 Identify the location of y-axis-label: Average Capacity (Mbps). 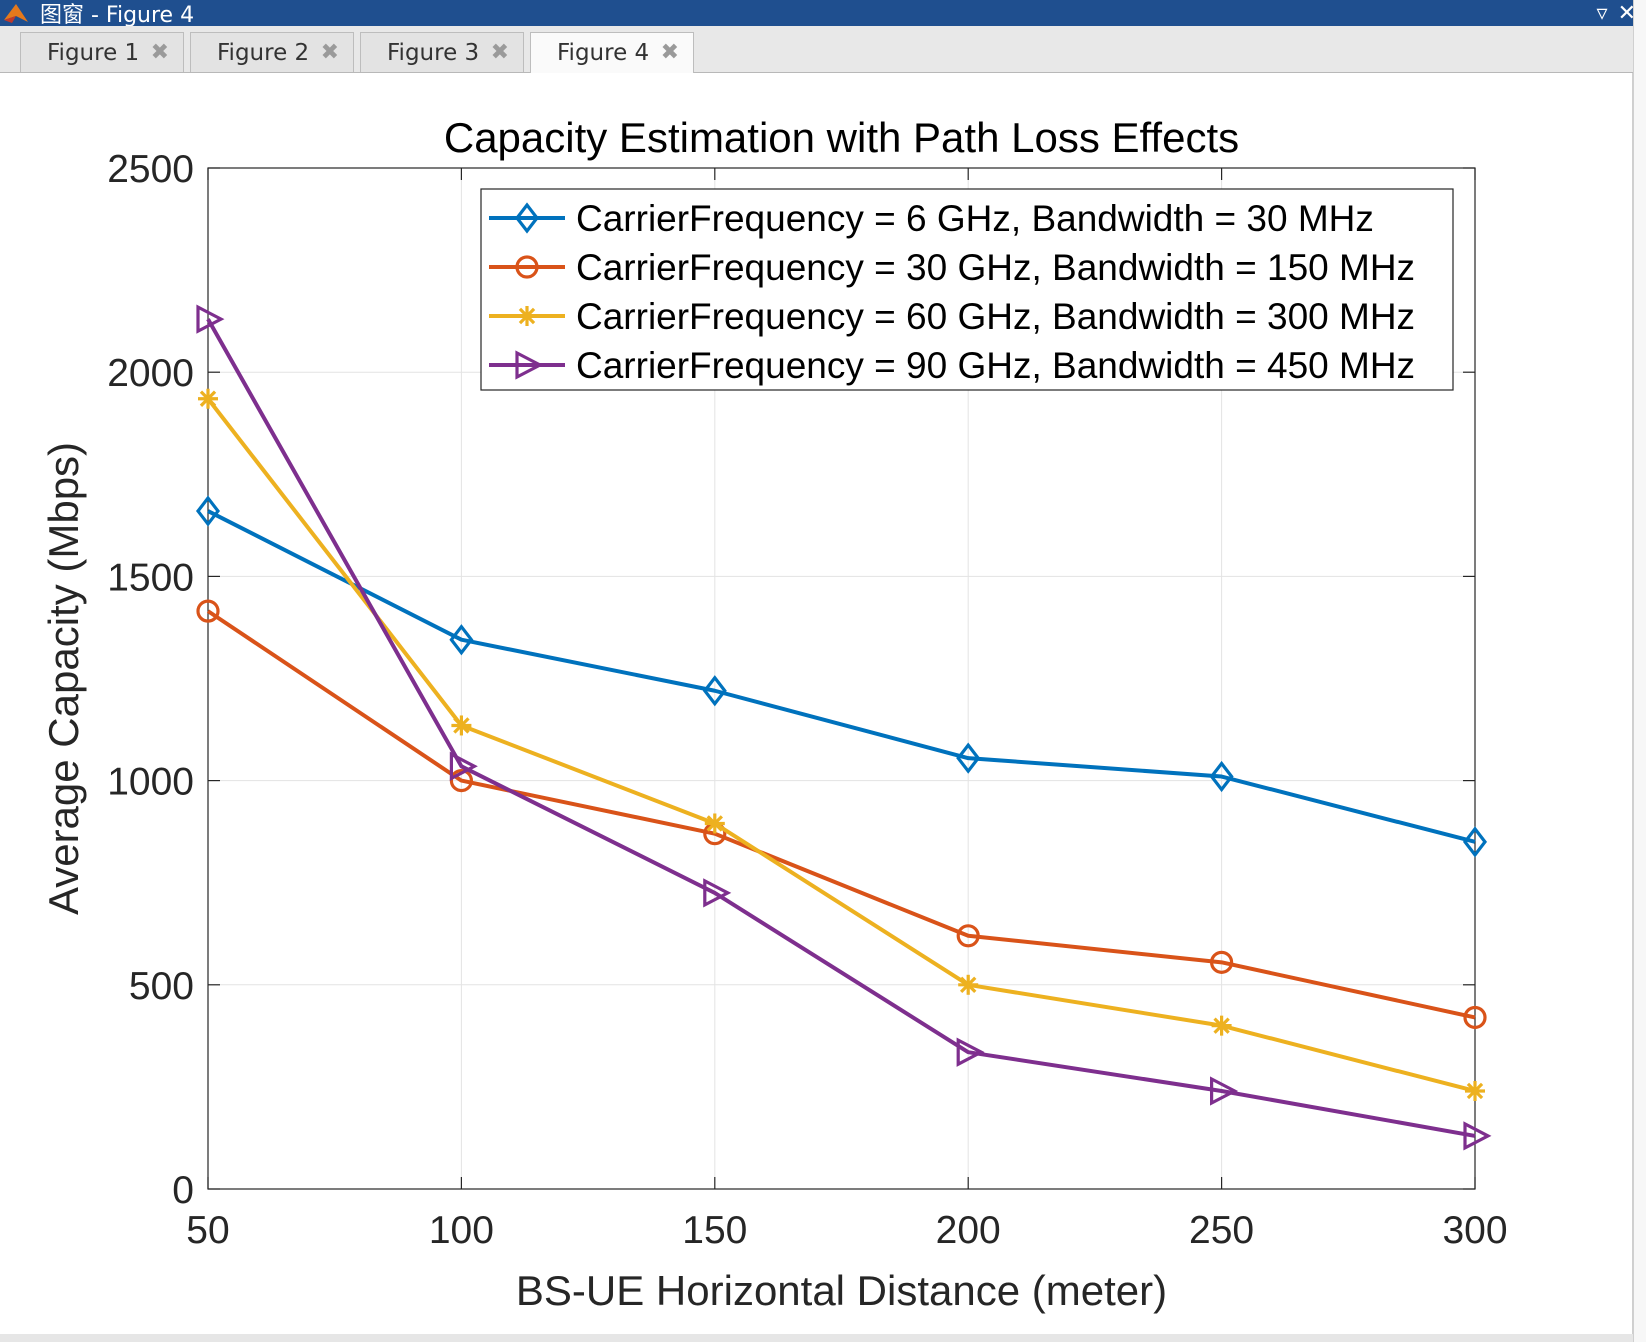
(63, 678).